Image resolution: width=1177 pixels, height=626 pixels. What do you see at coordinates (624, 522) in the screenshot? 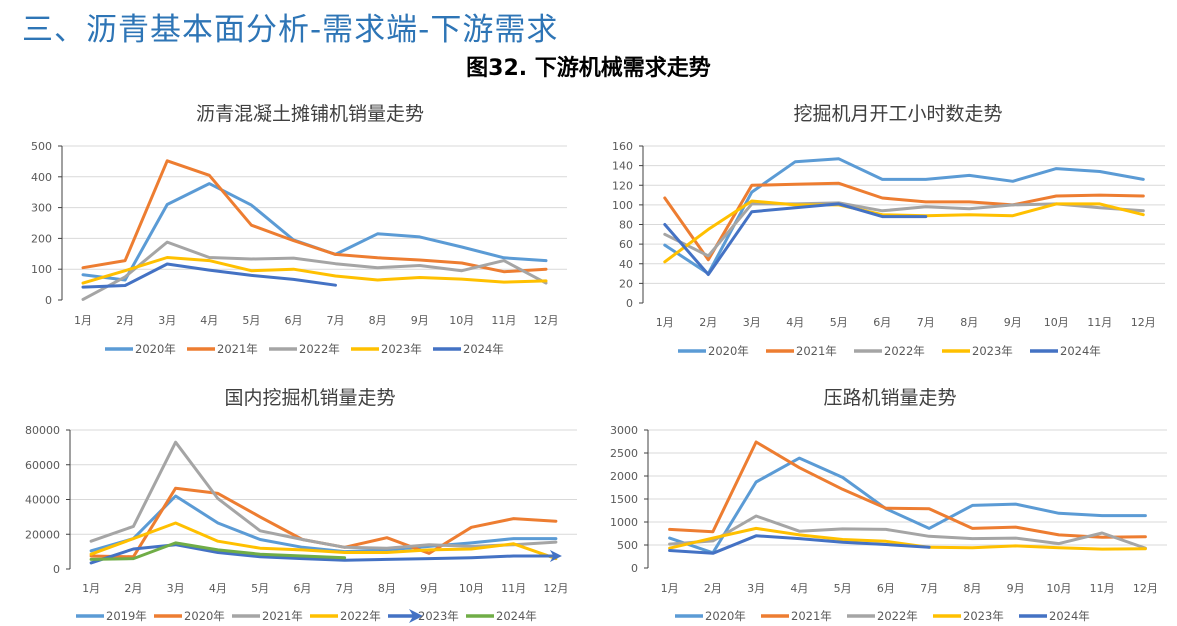
I see `y-tick-label: 1000` at bounding box center [624, 522].